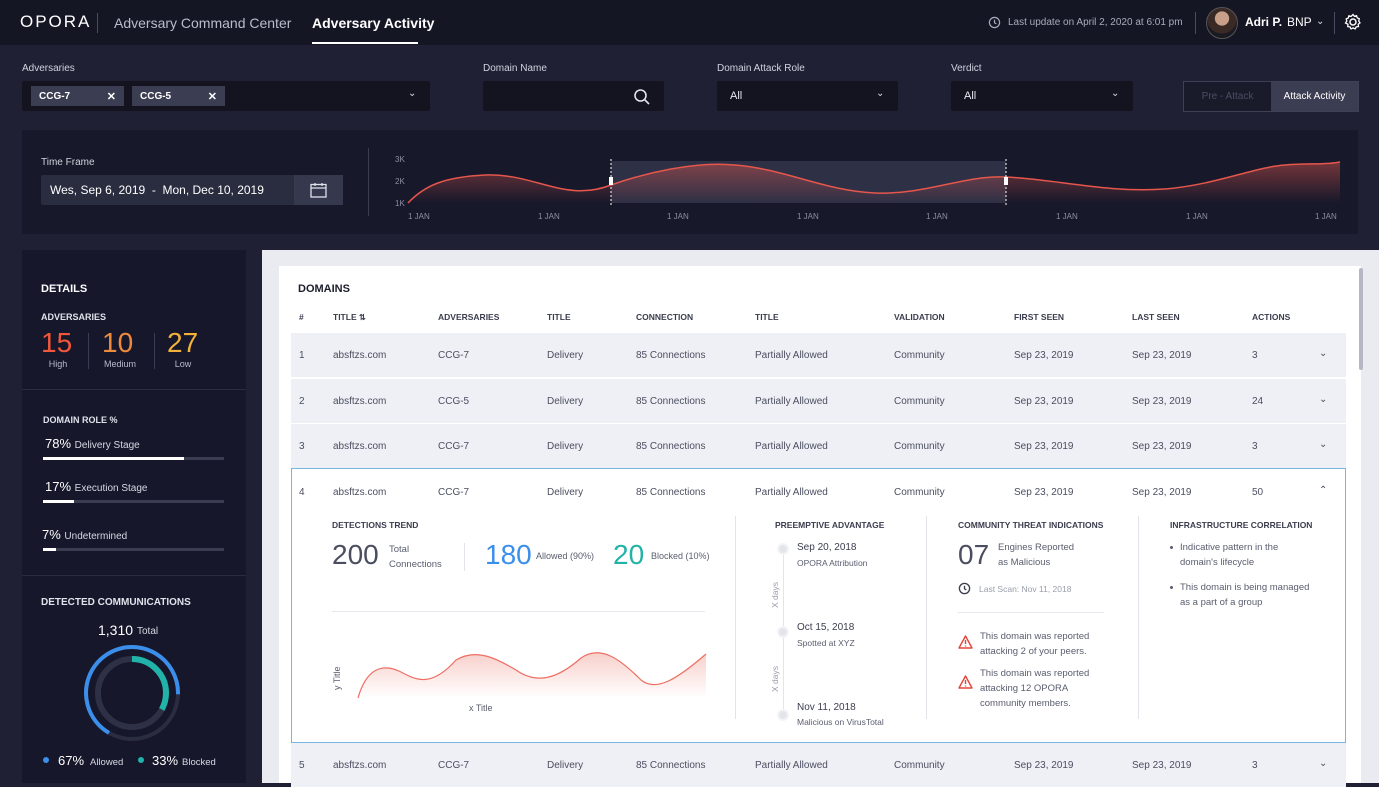  Describe the element at coordinates (1227, 96) in the screenshot. I see `toggle-pre-attack: Pre - Attack` at that location.